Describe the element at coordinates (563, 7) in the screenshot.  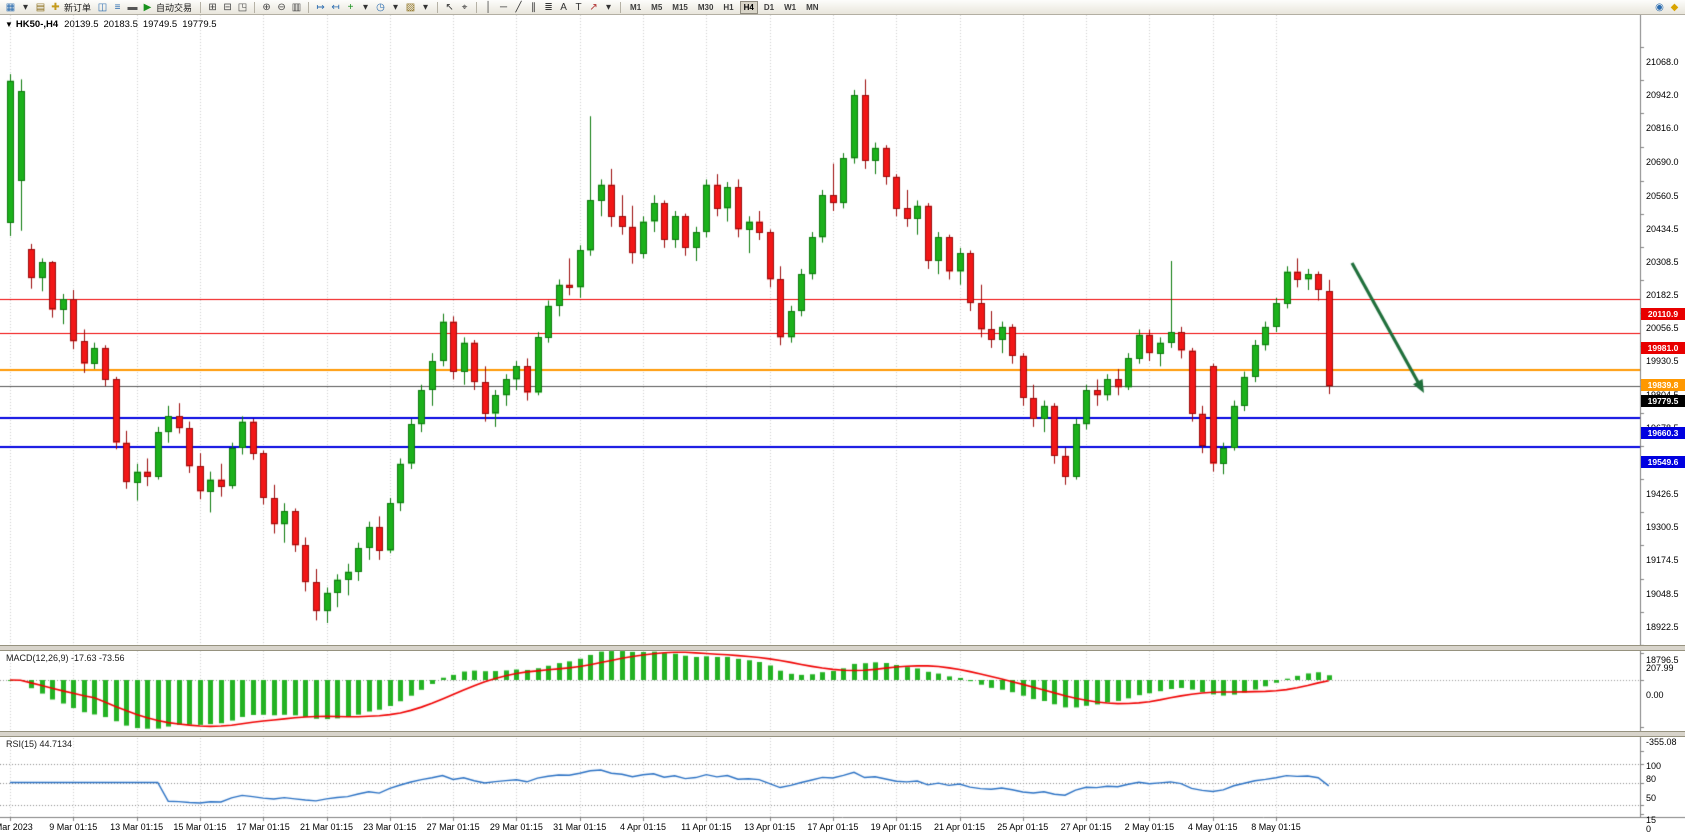
I see `text-icon: A` at that location.